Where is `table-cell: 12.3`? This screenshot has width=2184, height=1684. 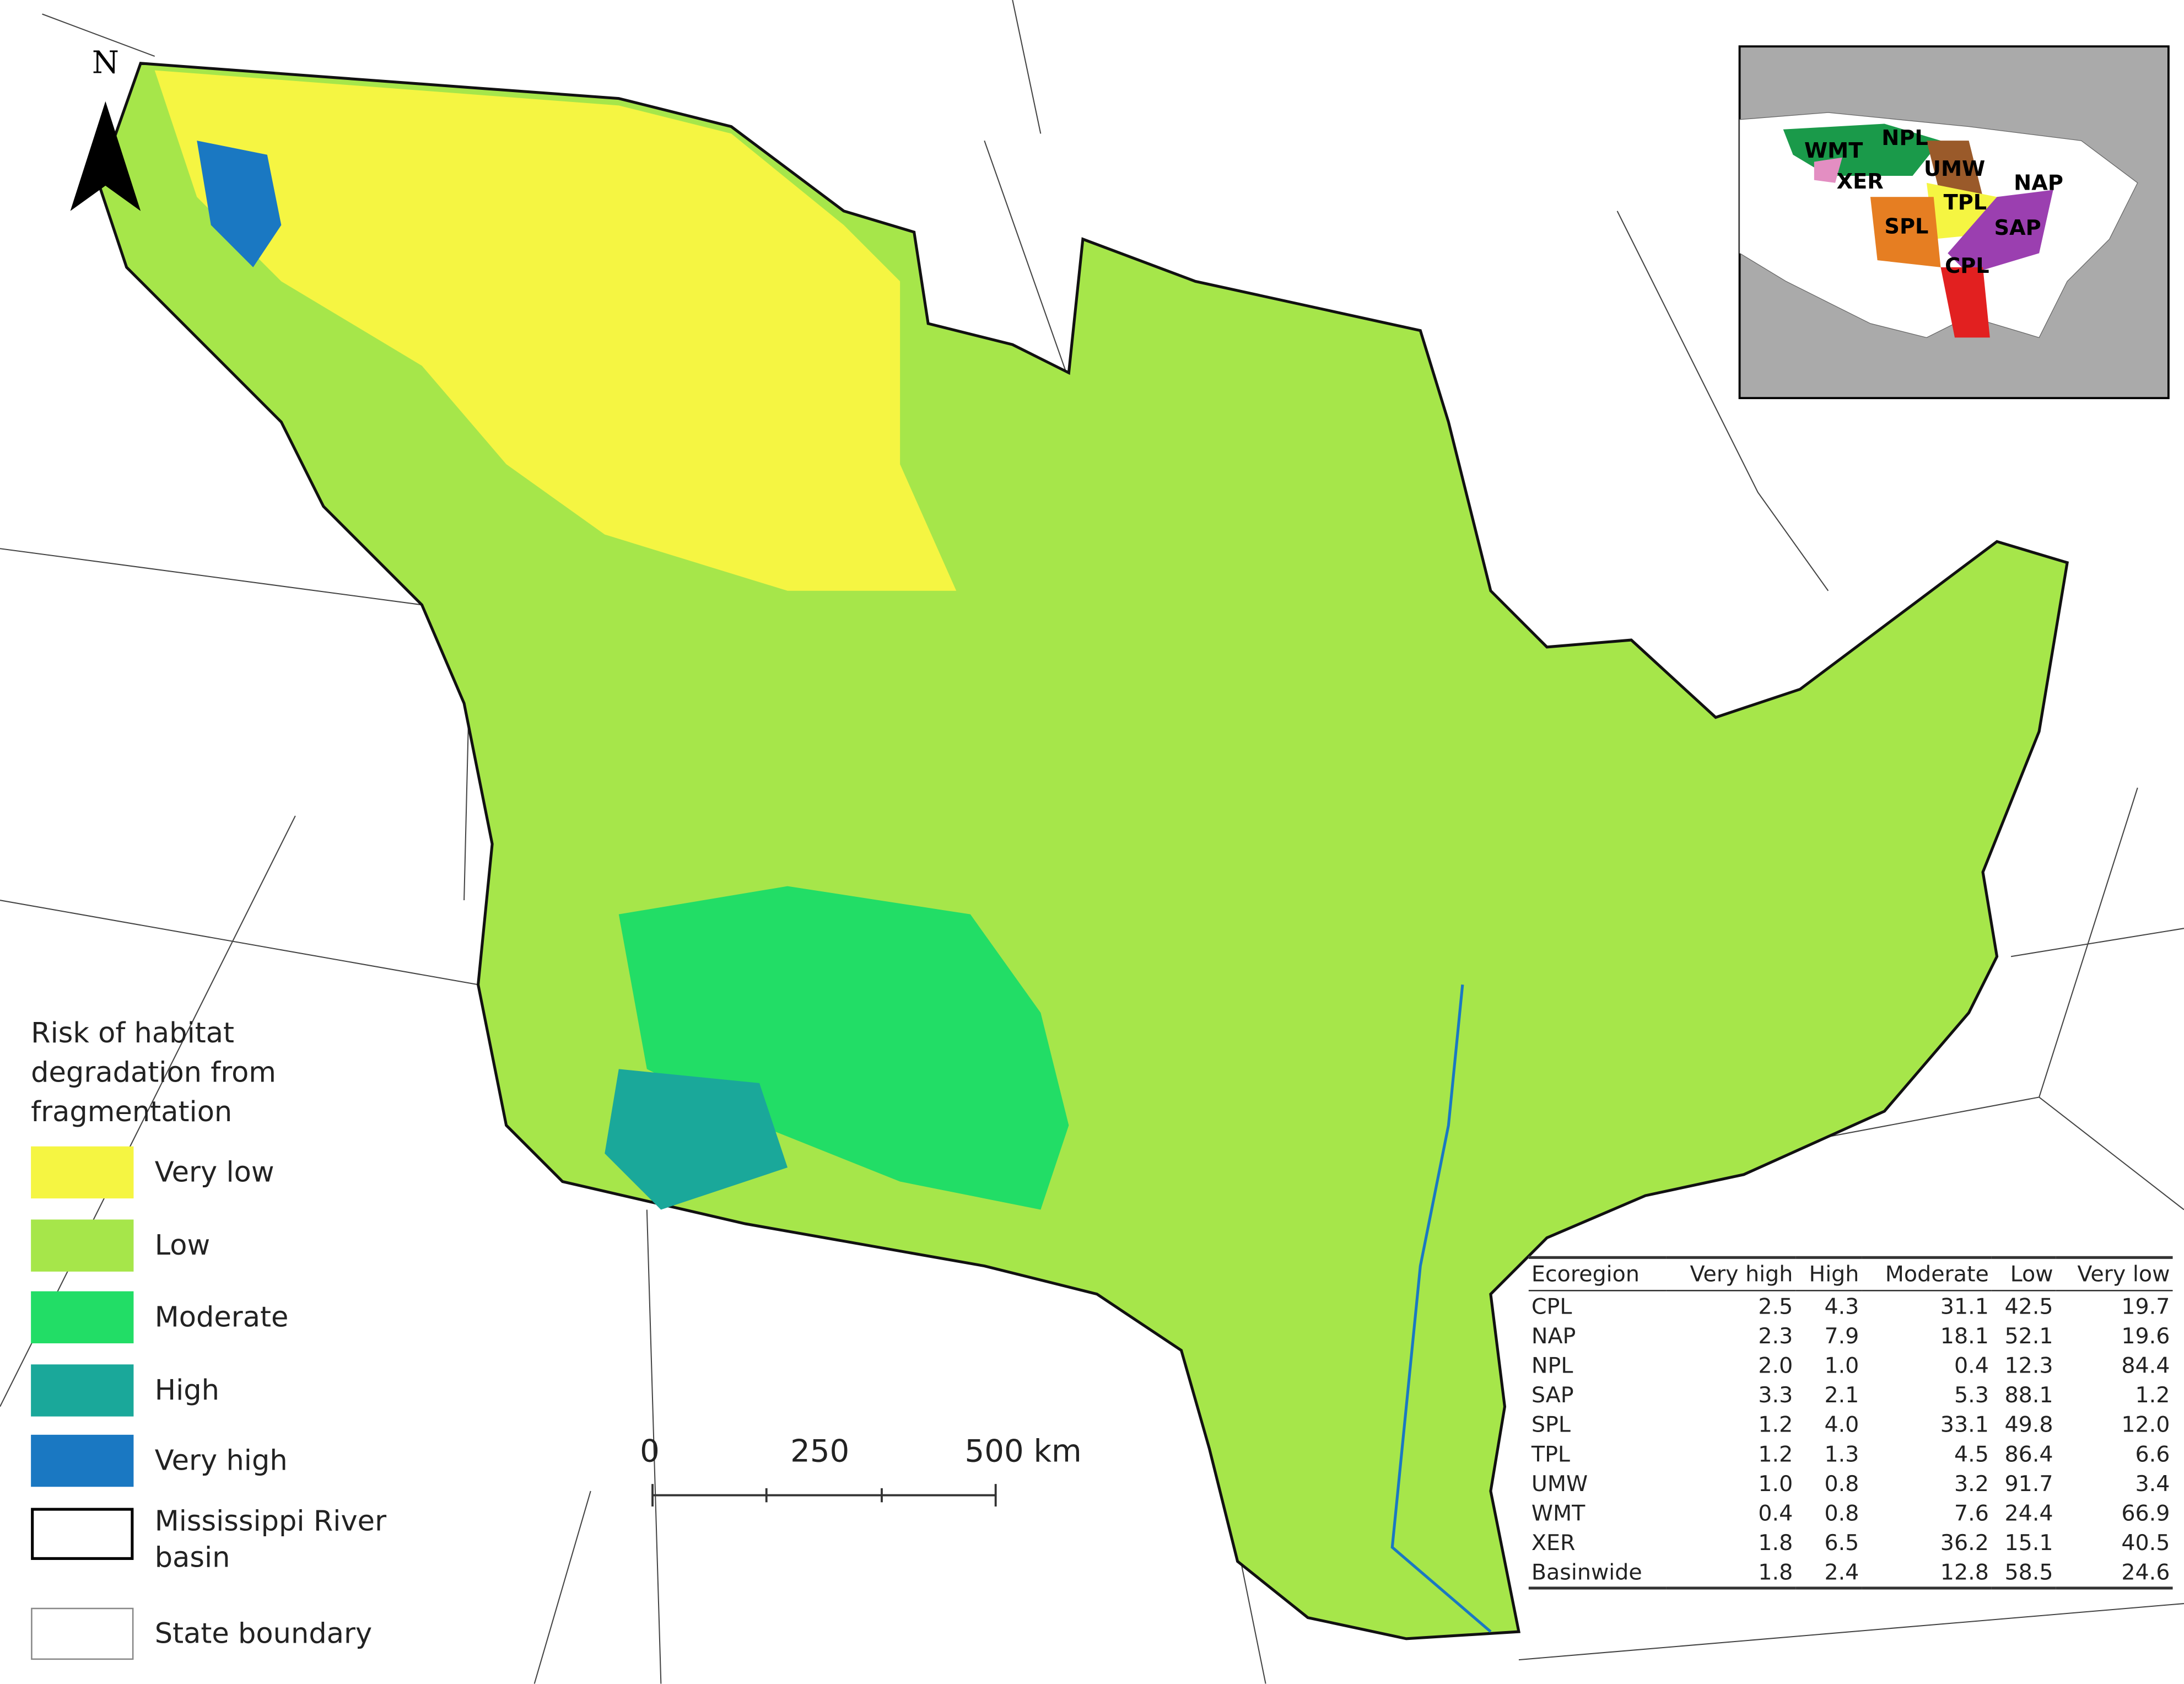 table-cell: 12.3 is located at coordinates (2029, 1365).